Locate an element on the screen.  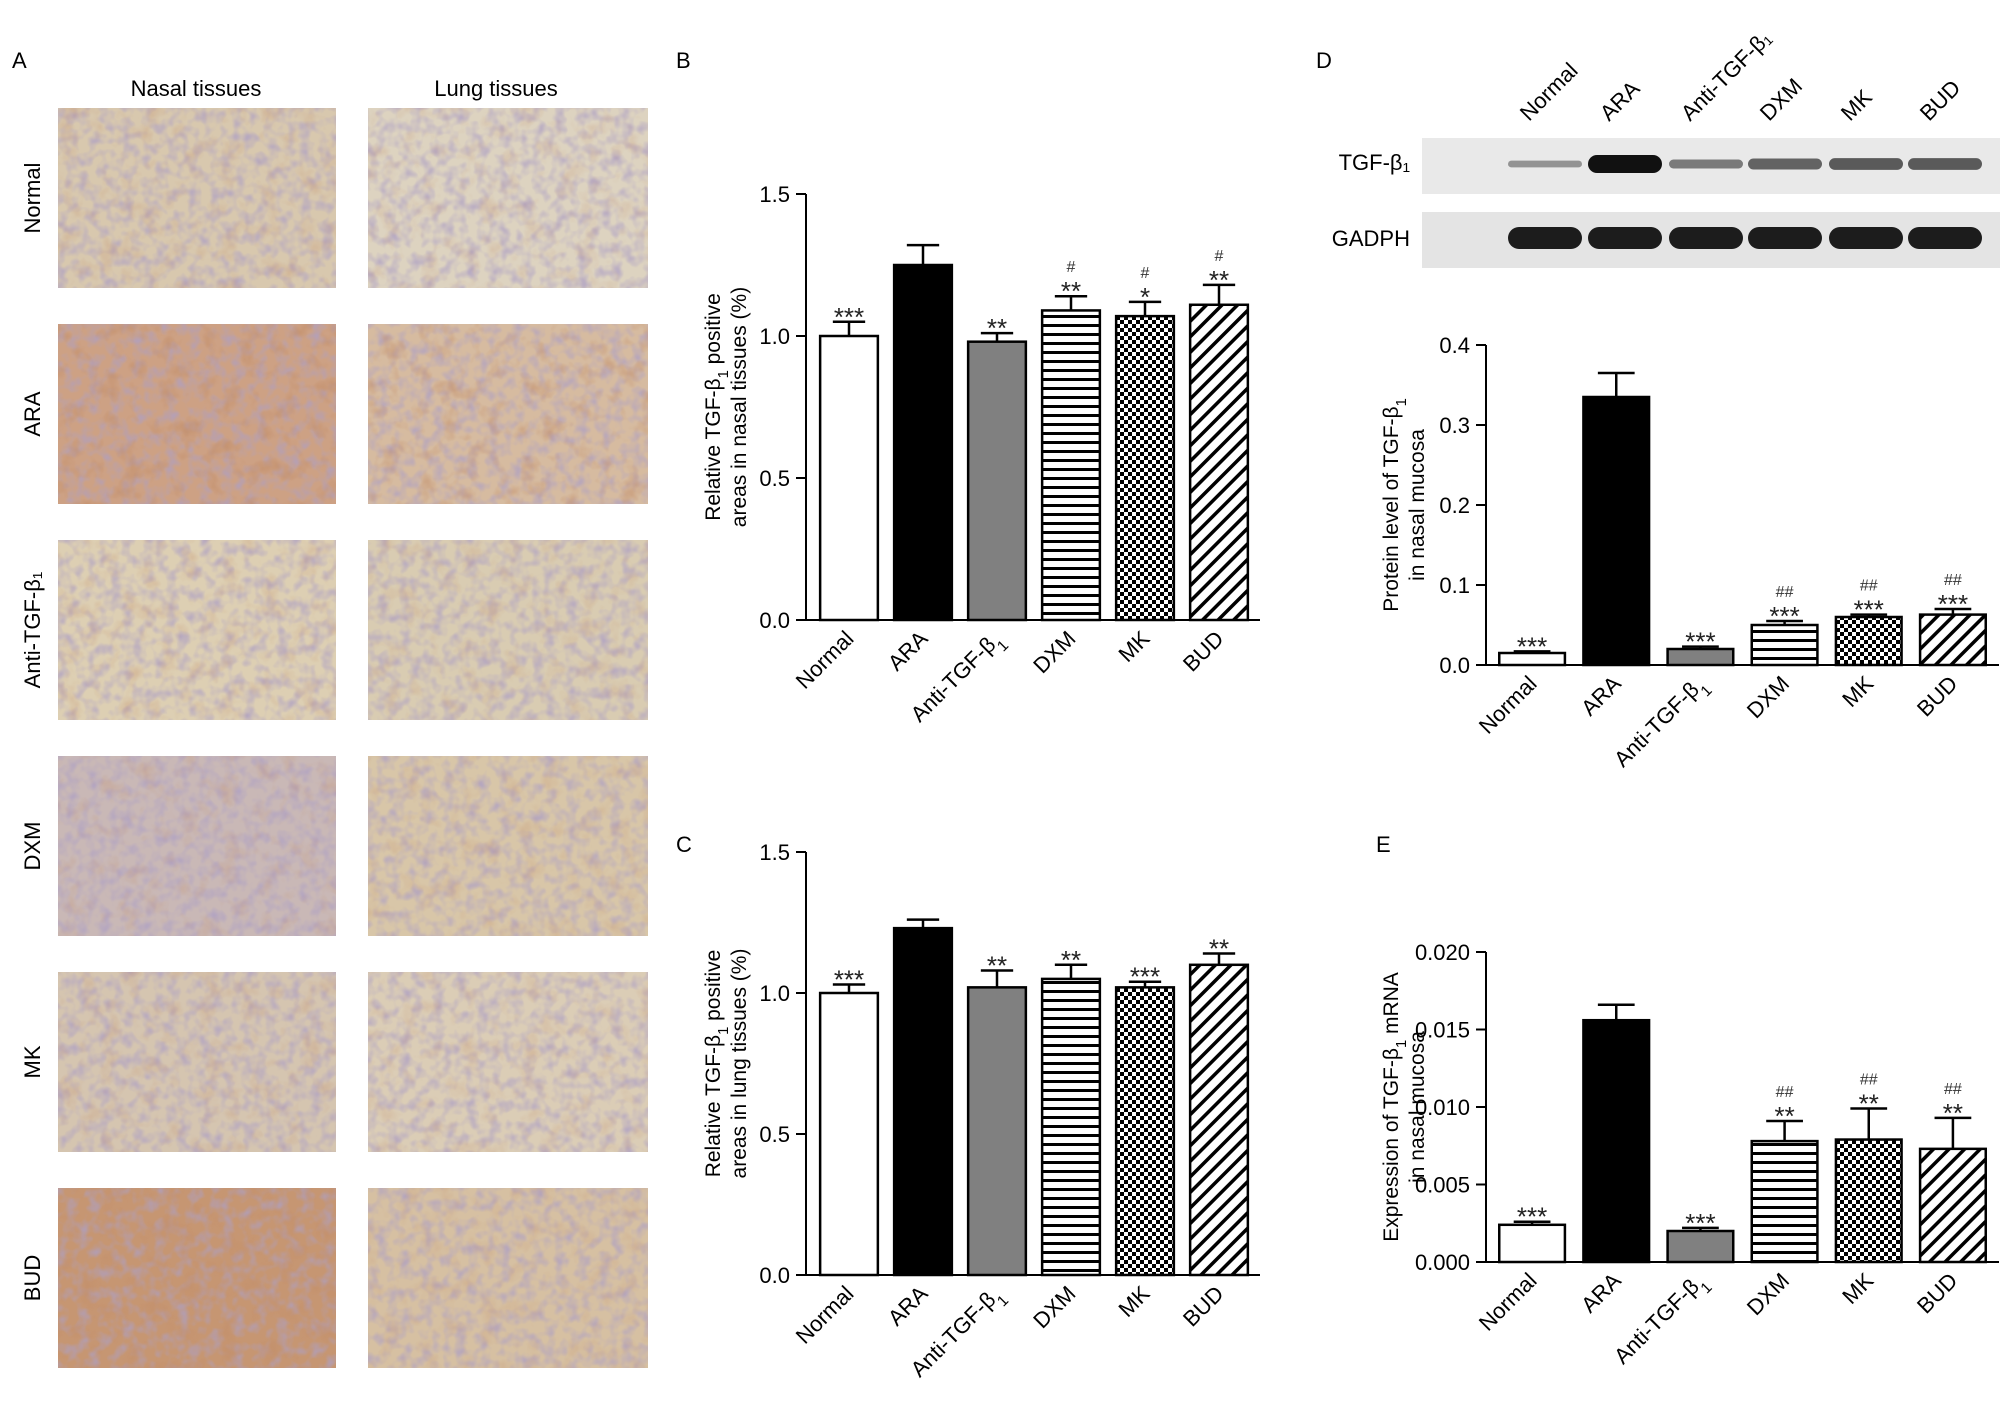
y-tick-label: 0.2 is located at coordinates (1454, 505).